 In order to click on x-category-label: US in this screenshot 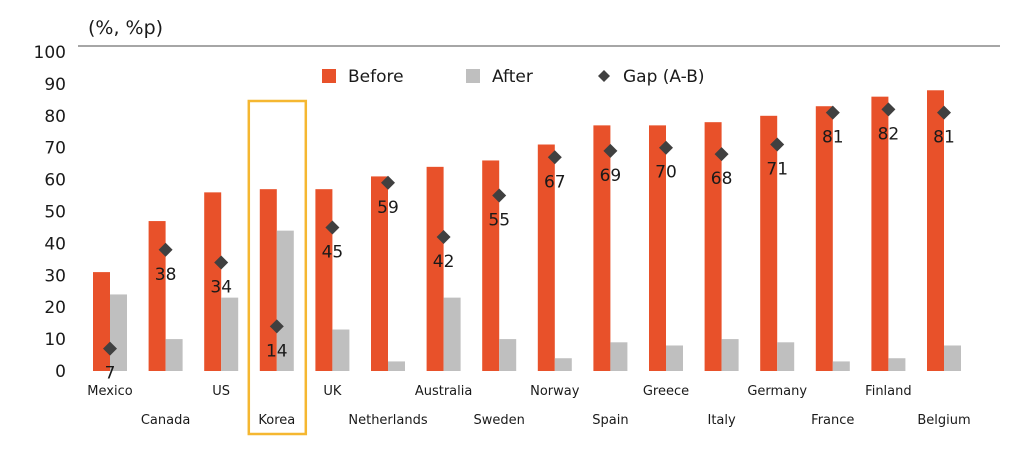, I will do `click(221, 391)`.